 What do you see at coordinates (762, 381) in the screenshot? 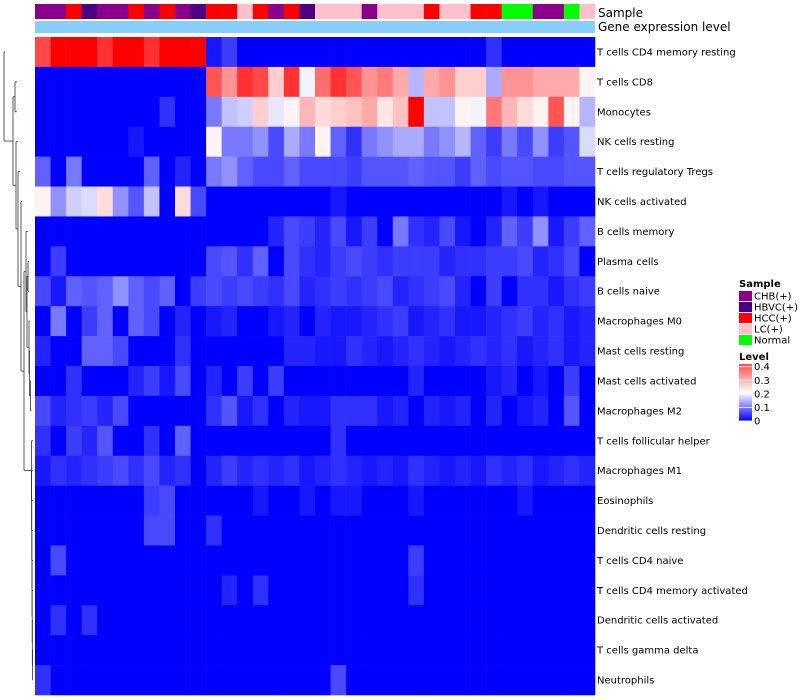
I see `level-legend-tick-label: 0.3` at bounding box center [762, 381].